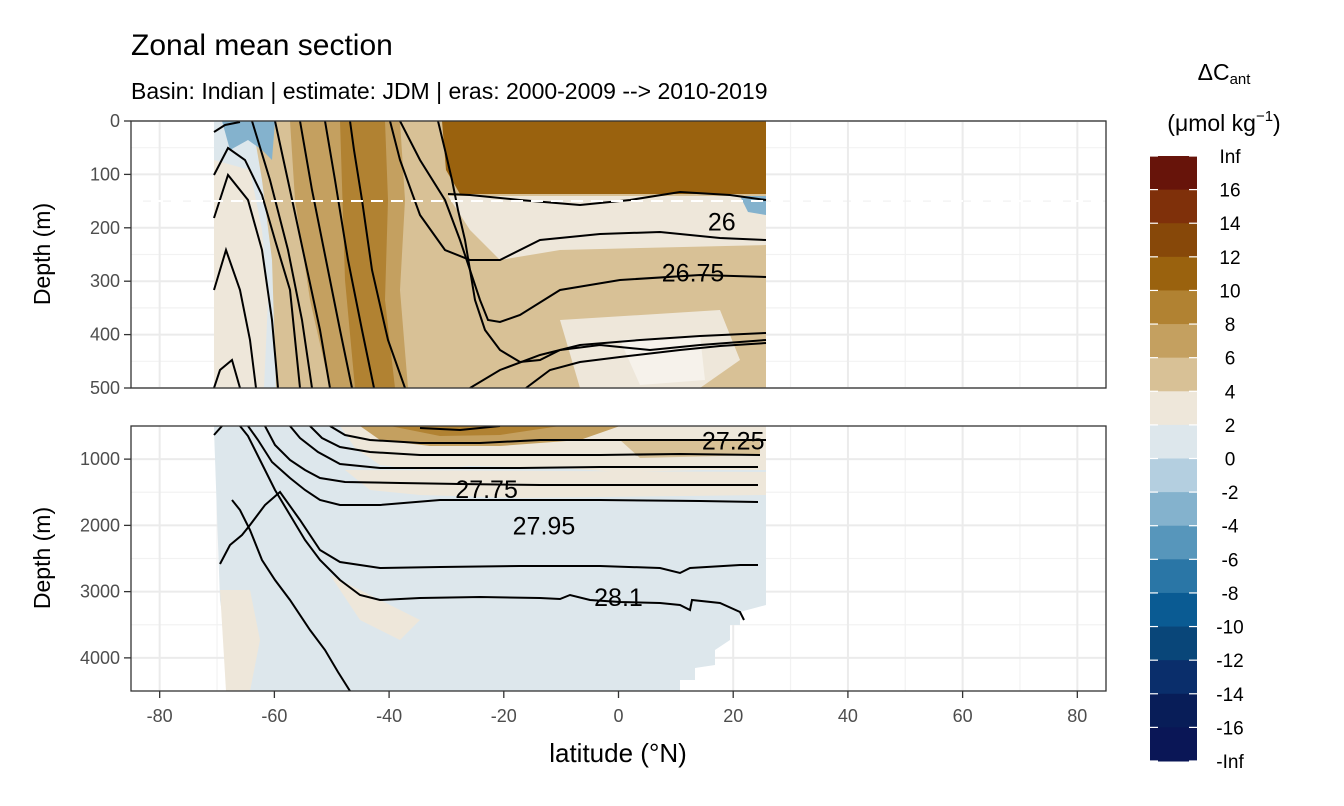  Describe the element at coordinates (105, 174) in the screenshot. I see `y-tick-label: 100` at that location.